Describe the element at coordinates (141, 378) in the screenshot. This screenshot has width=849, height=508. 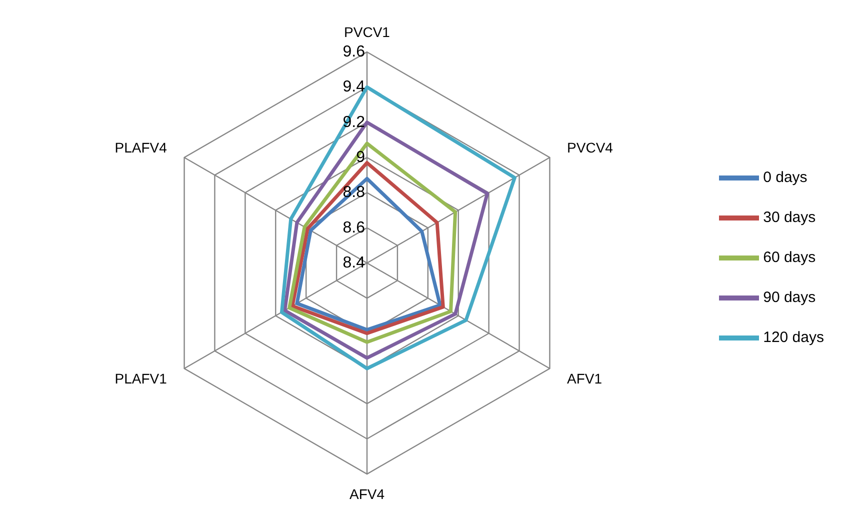
I see `spoke-label: PLAFV1` at that location.